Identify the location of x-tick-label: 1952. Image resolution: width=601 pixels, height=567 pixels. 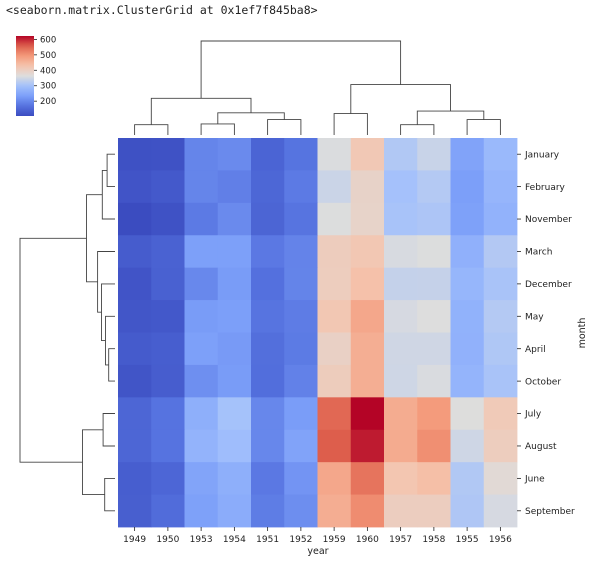
(300, 540).